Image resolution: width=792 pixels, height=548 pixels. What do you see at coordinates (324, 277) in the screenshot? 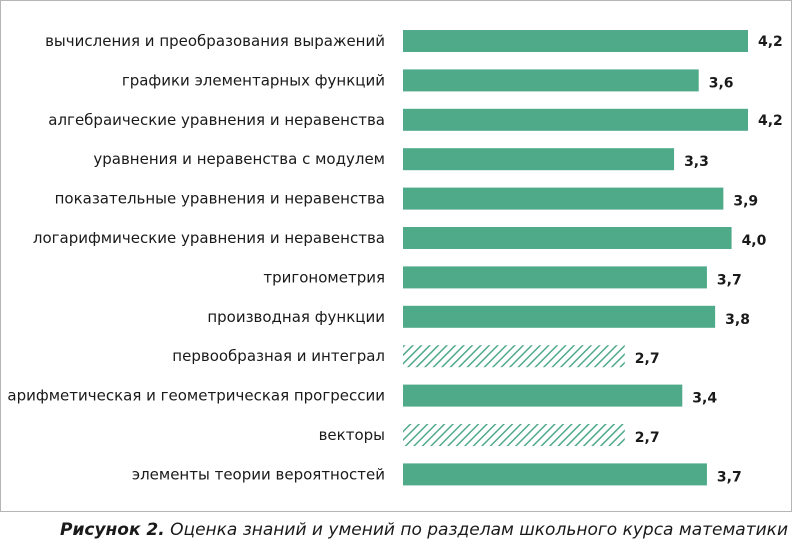
I see `category-label: тригонометрия` at bounding box center [324, 277].